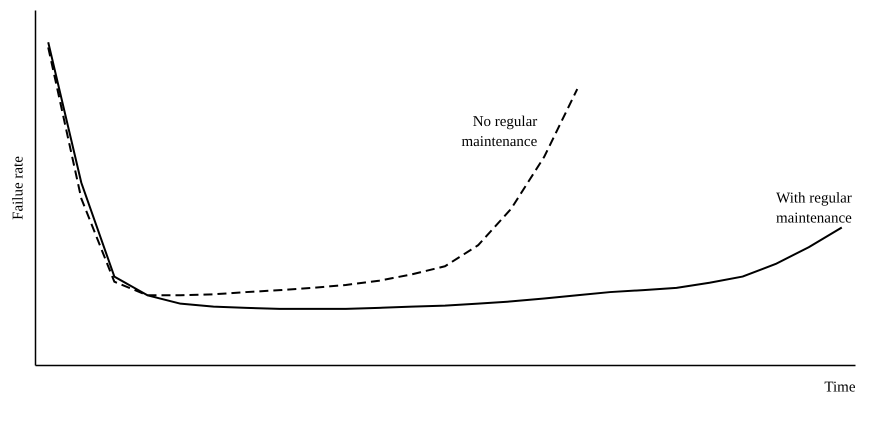 The width and height of the screenshot is (896, 433). I want to click on series-label: No regular maintenance, so click(499, 132).